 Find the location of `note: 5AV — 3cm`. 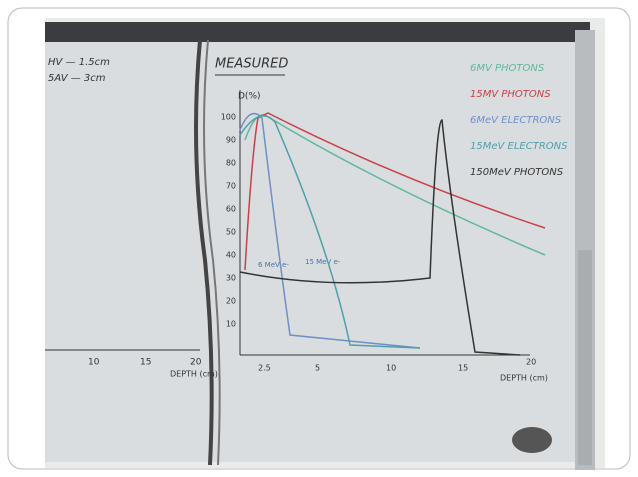

note: 5AV — 3cm is located at coordinates (77, 78).